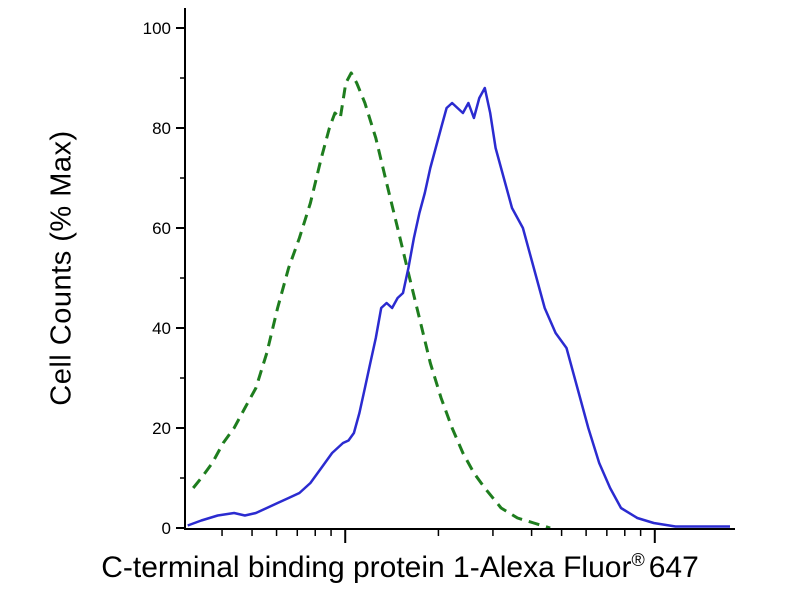  I want to click on y-tick-label: 60, so click(161, 228).